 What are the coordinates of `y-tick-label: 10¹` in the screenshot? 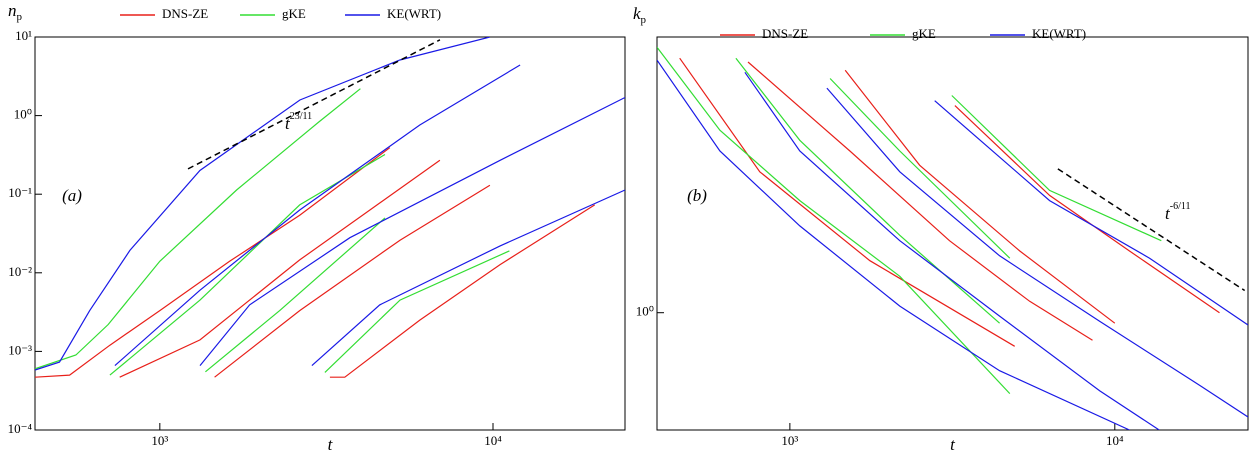 It's located at (23, 35).